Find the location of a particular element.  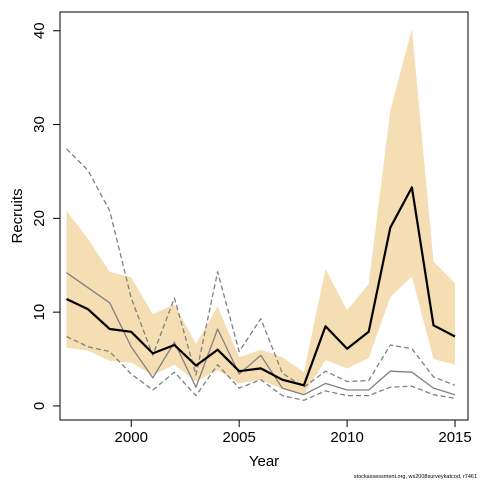

y-tick-label: 40 is located at coordinates (39, 30).